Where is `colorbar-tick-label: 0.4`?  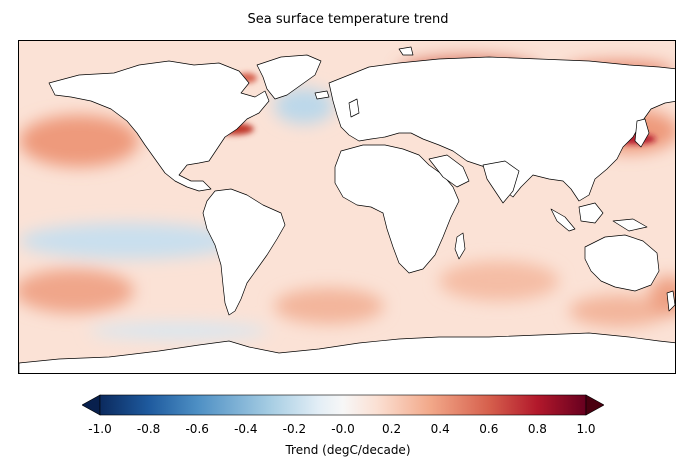 colorbar-tick-label: 0.4 is located at coordinates (440, 429).